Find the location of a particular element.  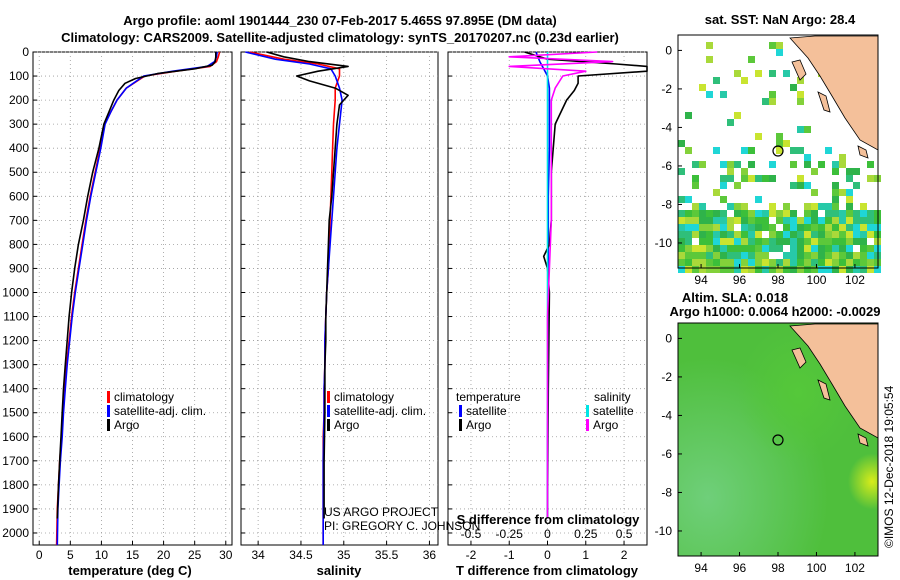

temperature-xticks: 0 5 10 15 20 25 30 is located at coordinates (134, 555).